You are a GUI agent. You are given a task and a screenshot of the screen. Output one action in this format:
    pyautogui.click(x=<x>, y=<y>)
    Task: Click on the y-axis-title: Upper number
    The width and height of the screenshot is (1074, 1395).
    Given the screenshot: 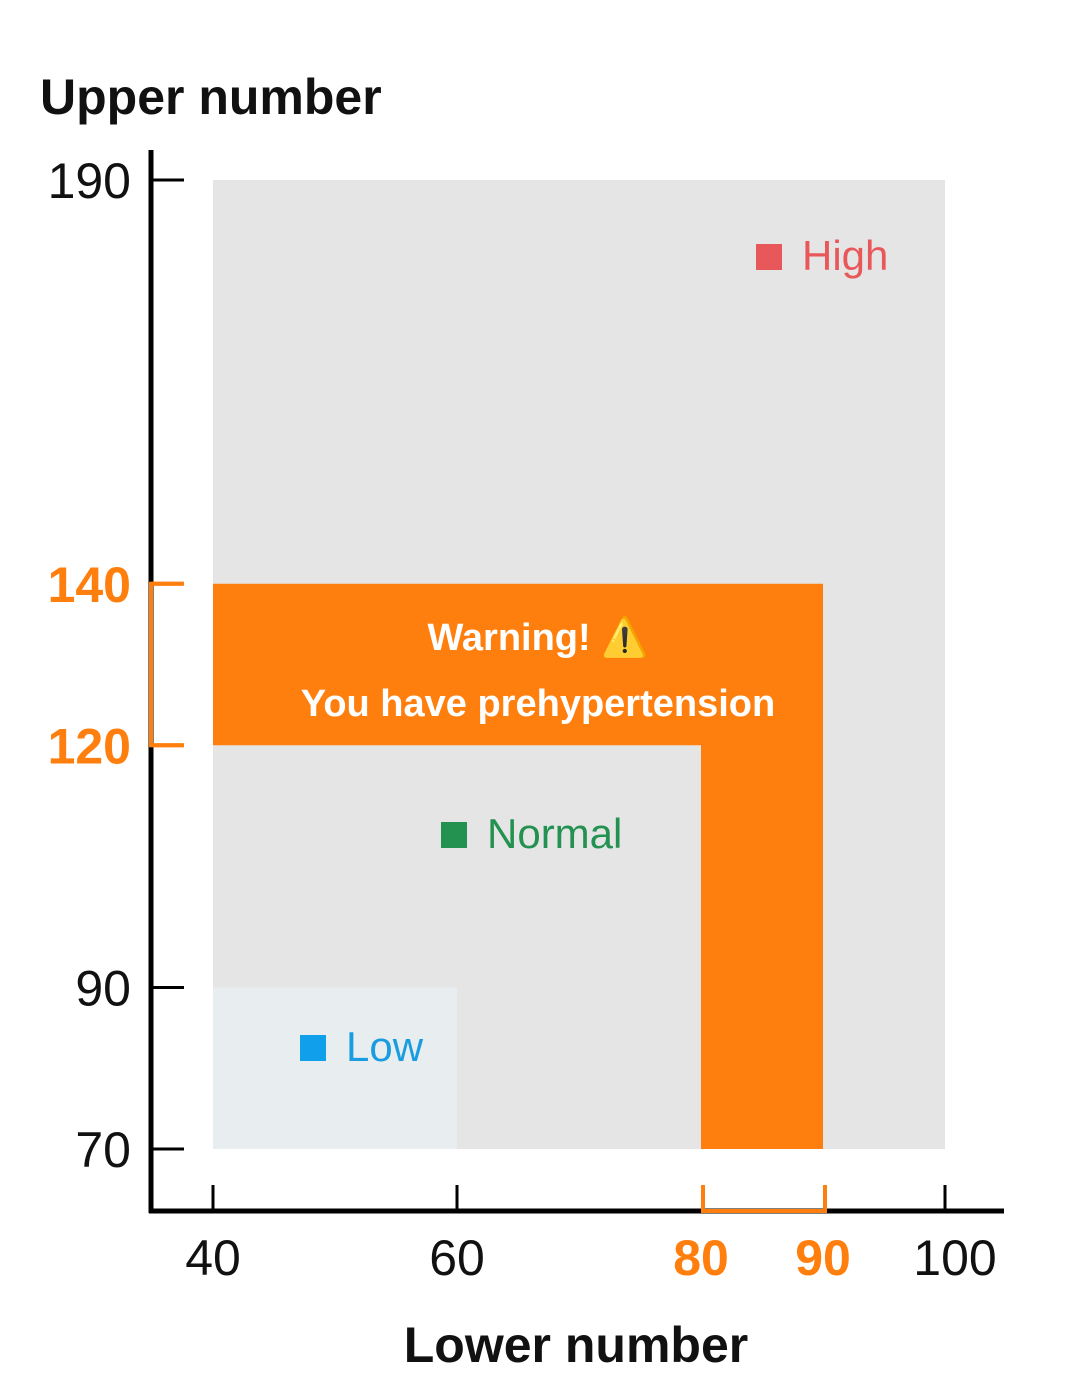 What is the action you would take?
    pyautogui.click(x=211, y=97)
    